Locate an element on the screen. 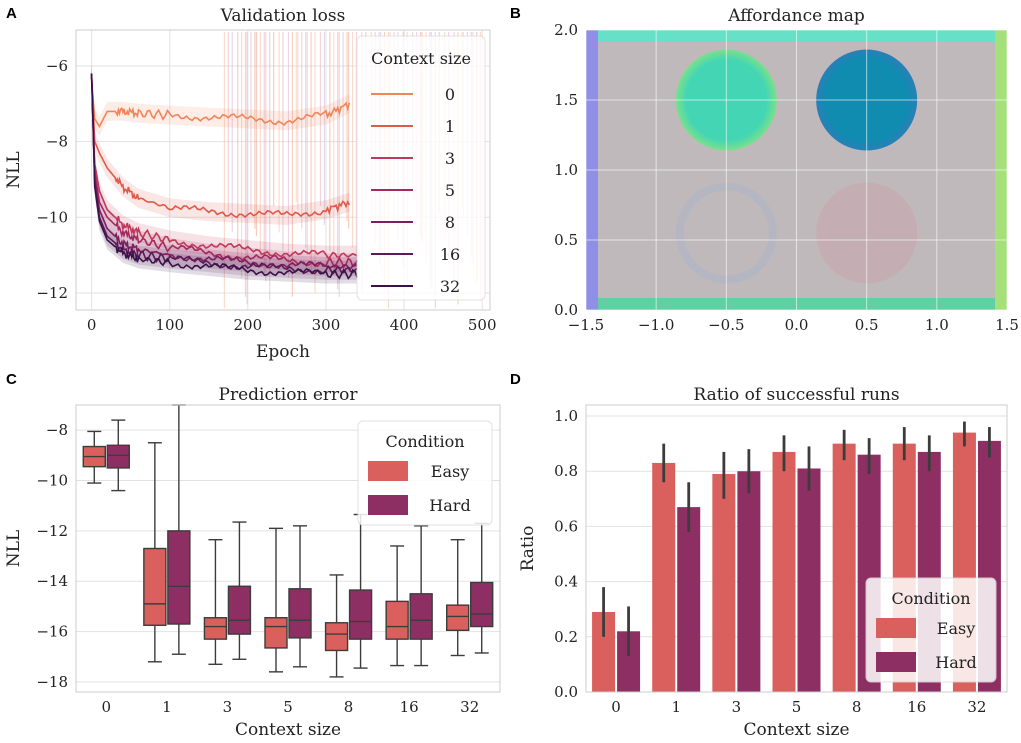  chart-title: Ratio of successful runs is located at coordinates (796, 395).